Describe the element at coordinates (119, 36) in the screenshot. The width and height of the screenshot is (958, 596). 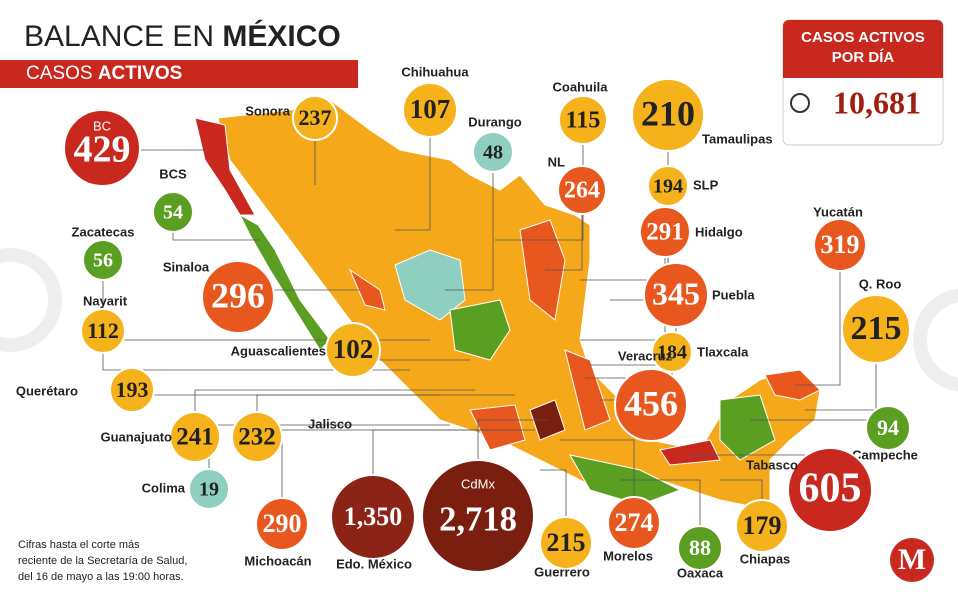
I see `title-regular: BALANCE EN` at that location.